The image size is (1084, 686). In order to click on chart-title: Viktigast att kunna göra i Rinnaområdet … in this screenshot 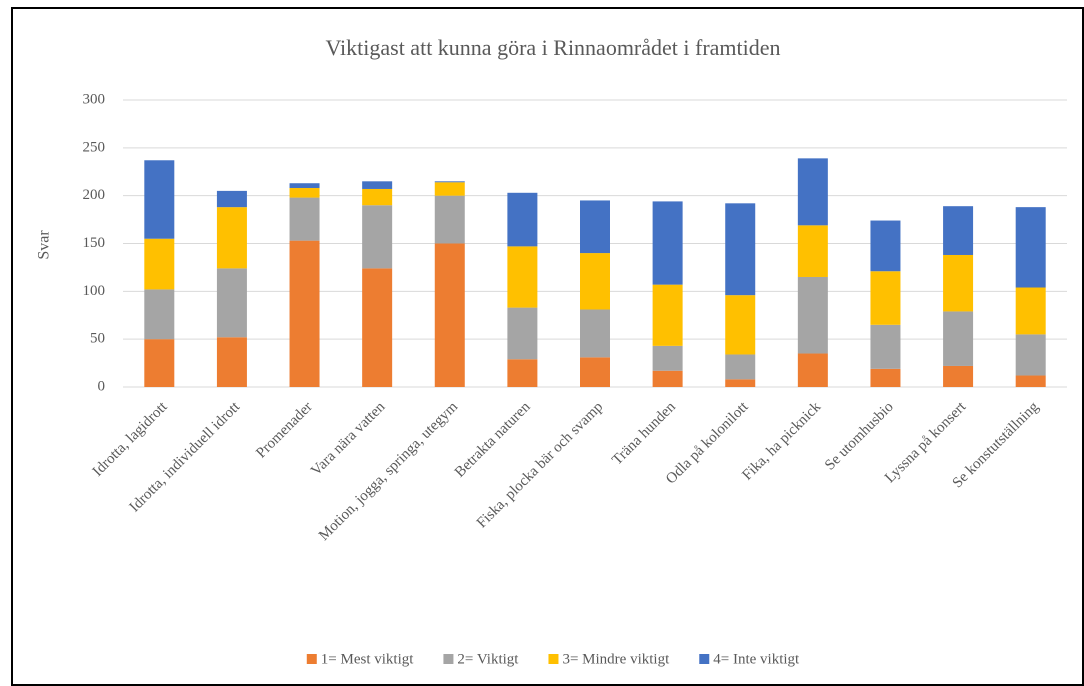, I will do `click(552, 47)`.